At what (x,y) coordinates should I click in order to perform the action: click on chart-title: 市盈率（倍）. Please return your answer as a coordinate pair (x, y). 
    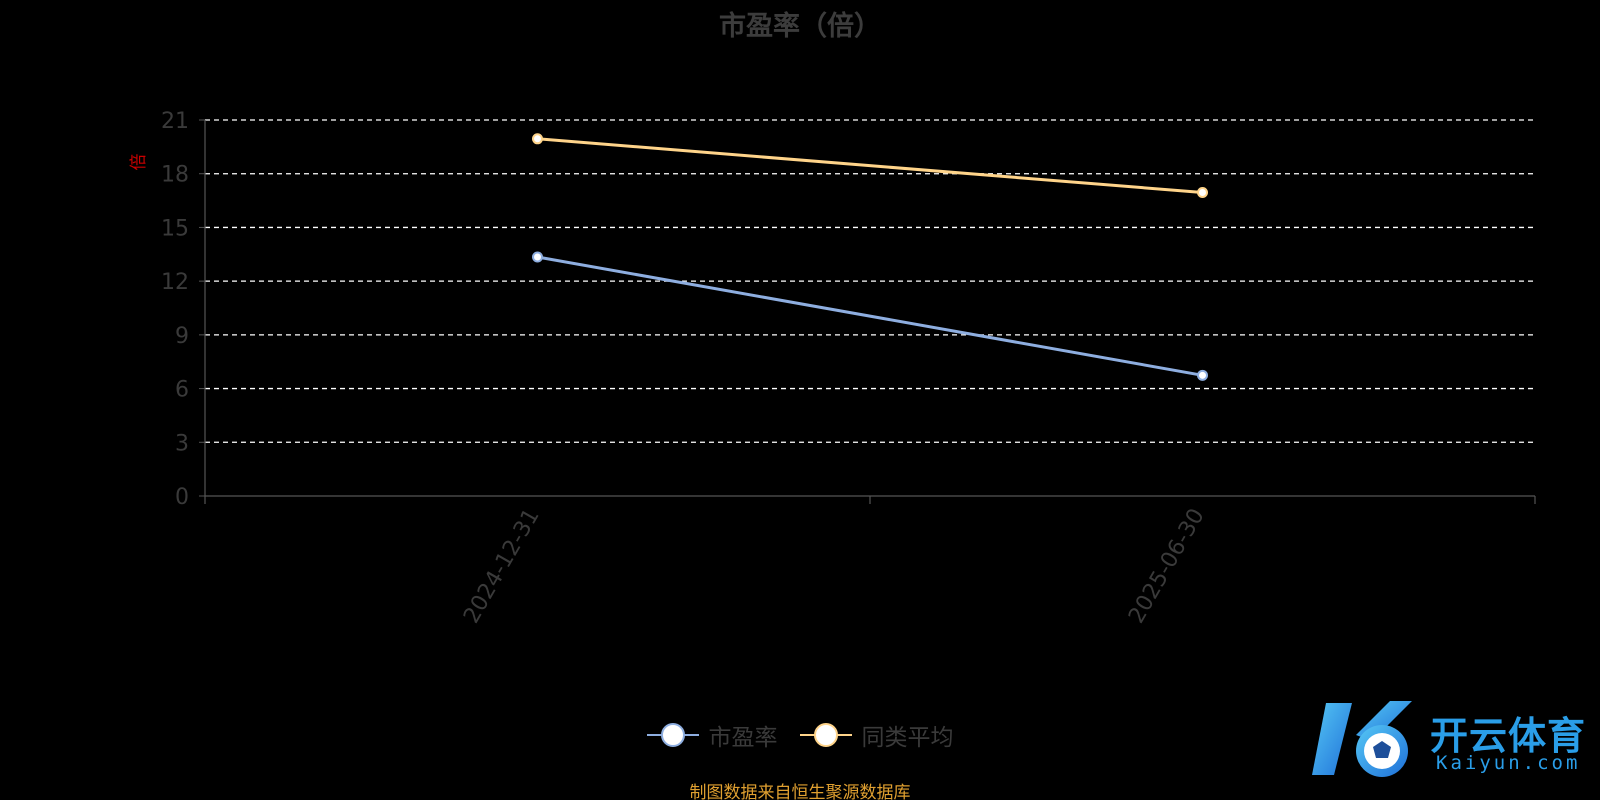
    Looking at the image, I should click on (800, 26).